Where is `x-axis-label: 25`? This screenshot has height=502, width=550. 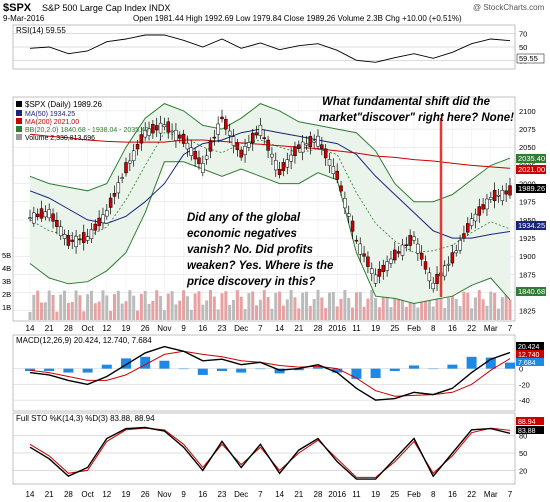
x-axis-label: 25 is located at coordinates (394, 494).